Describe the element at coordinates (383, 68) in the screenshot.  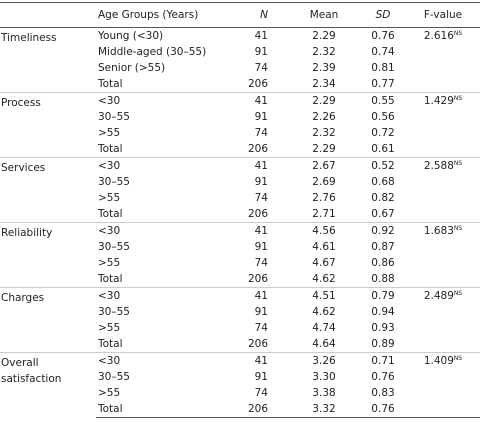
I see `sd-value: 0.81` at that location.